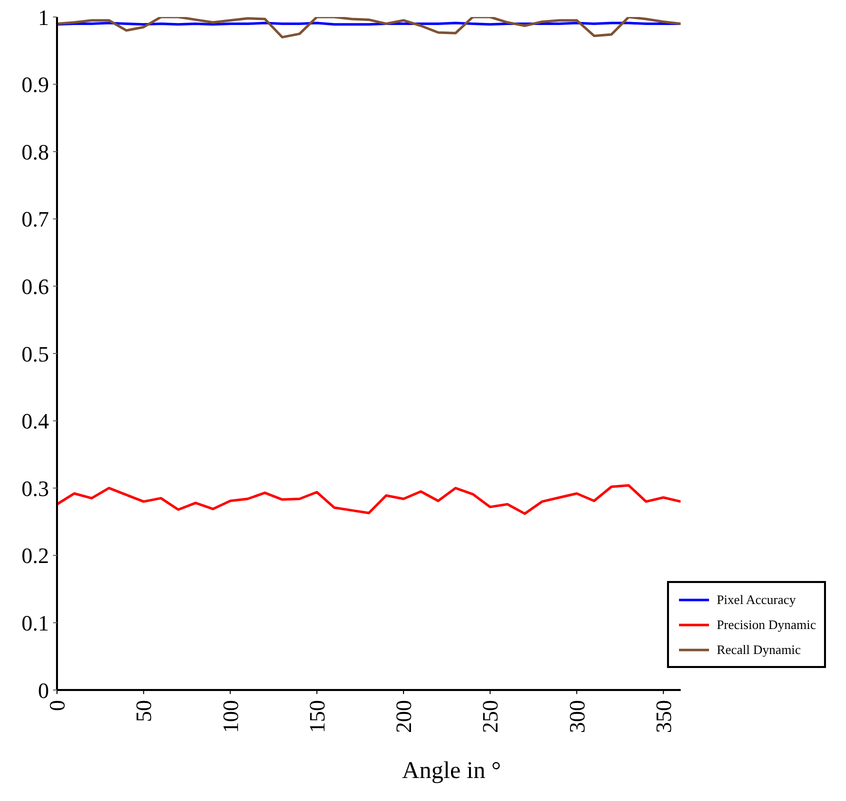 Image resolution: width=846 pixels, height=801 pixels. What do you see at coordinates (35, 287) in the screenshot?
I see `y-tick-label: 0.6` at bounding box center [35, 287].